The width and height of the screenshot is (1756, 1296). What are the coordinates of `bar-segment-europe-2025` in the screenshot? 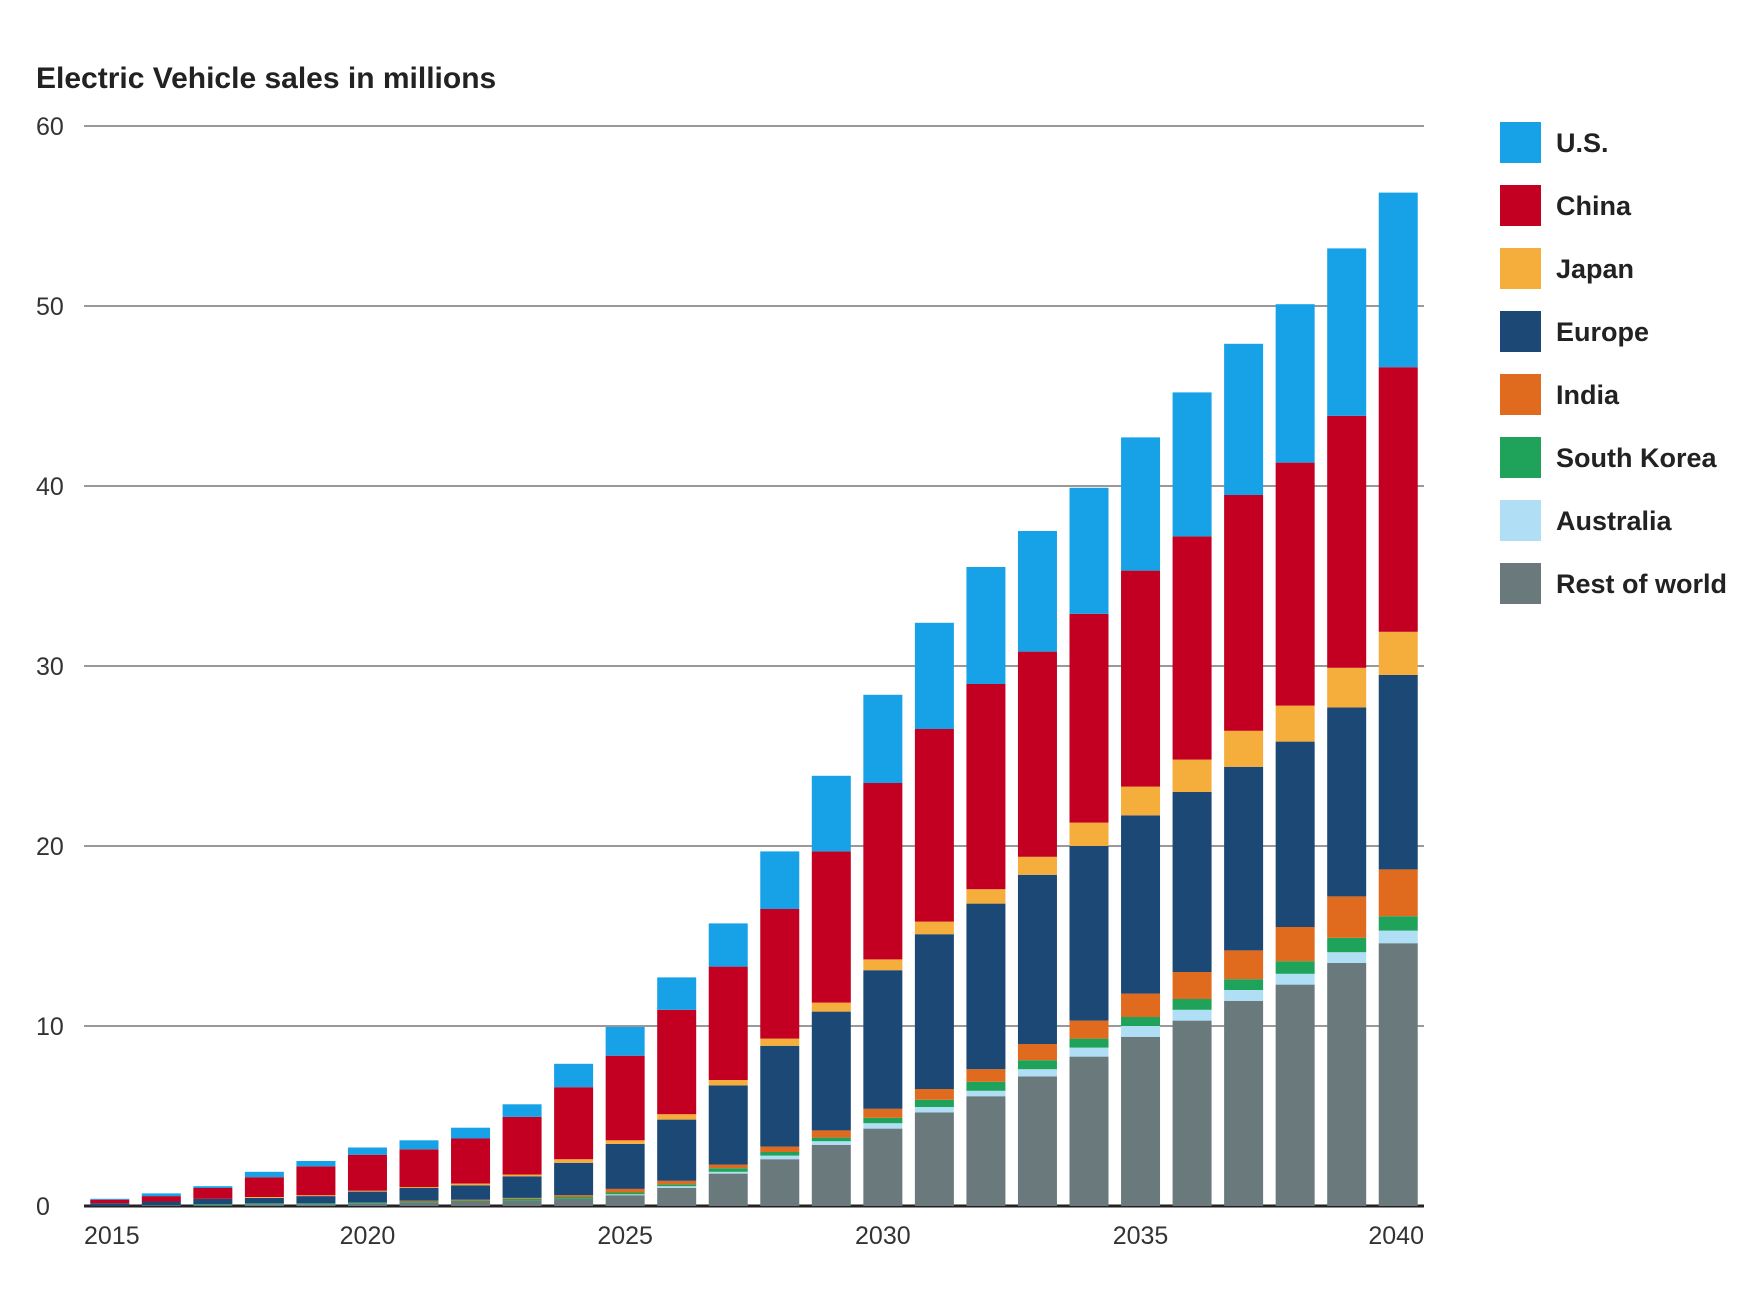 It's located at (625, 1166).